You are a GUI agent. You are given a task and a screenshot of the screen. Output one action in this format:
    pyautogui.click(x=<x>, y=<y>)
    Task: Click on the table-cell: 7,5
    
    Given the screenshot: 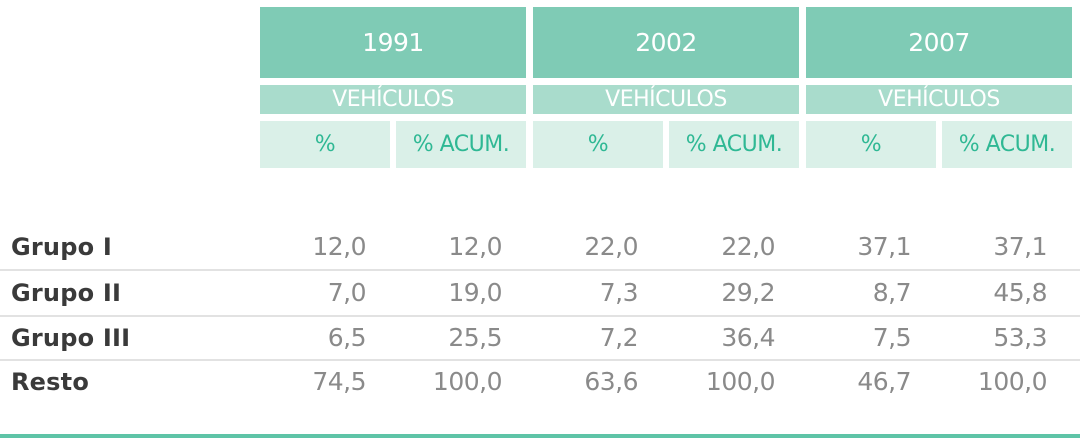 What is the action you would take?
    pyautogui.click(x=892, y=337)
    